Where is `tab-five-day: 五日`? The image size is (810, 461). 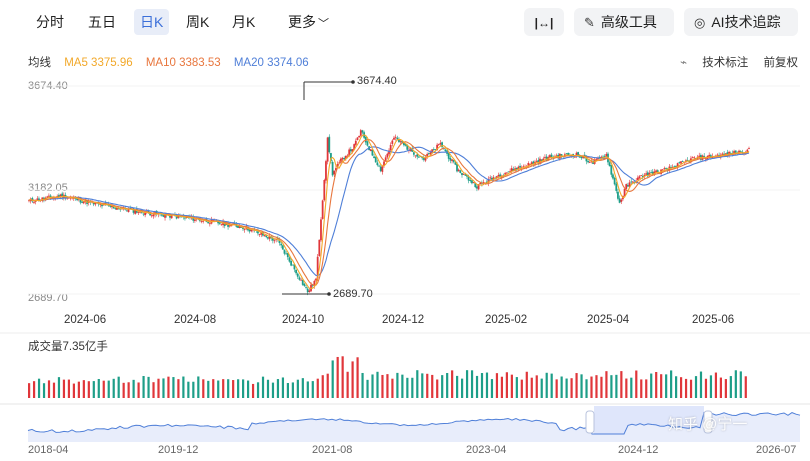 tab-five-day: 五日 is located at coordinates (102, 22).